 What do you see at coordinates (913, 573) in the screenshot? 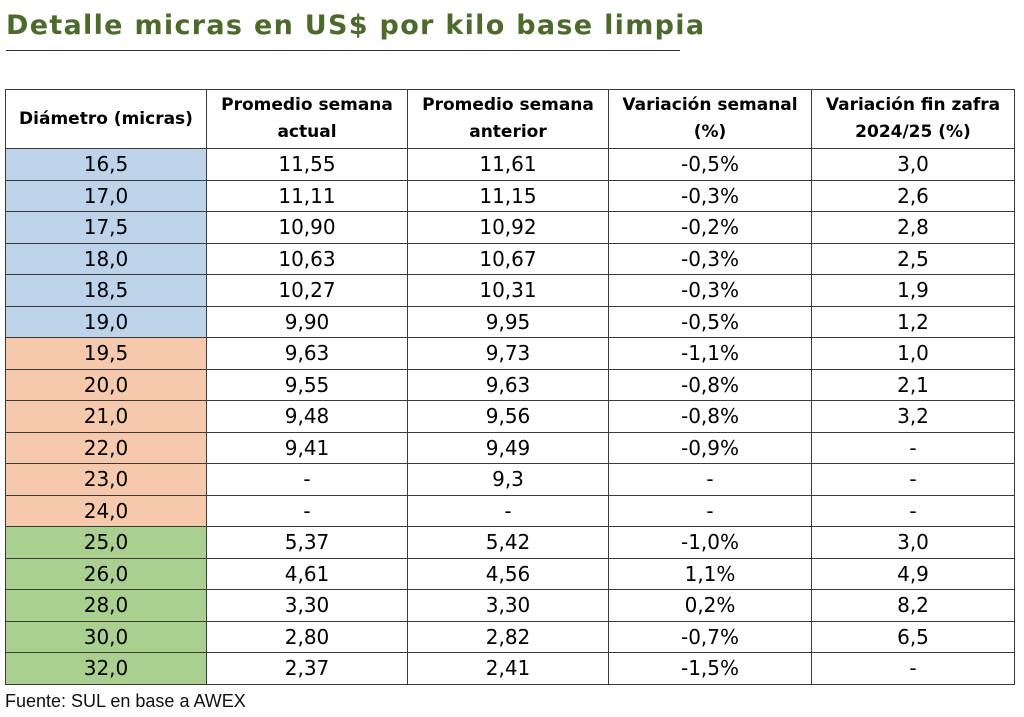
I see `cell-season-end-change: 4,9` at bounding box center [913, 573].